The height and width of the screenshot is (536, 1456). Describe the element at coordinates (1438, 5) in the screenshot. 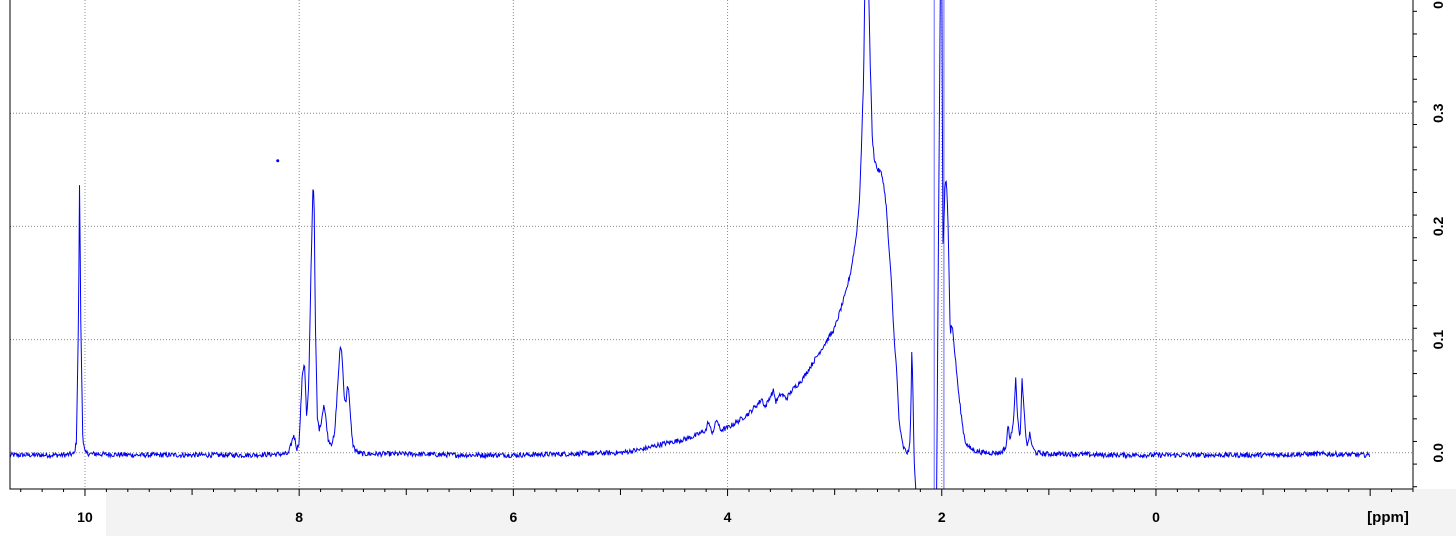

I see `y-tick-label-top: 0` at that location.